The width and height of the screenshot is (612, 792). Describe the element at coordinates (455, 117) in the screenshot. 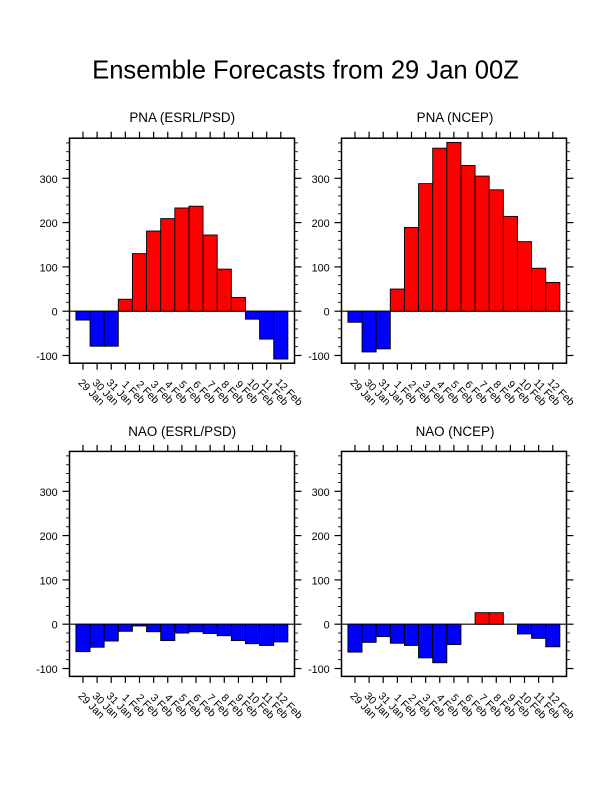

I see `svg-text: PNA (NCEP)` at that location.